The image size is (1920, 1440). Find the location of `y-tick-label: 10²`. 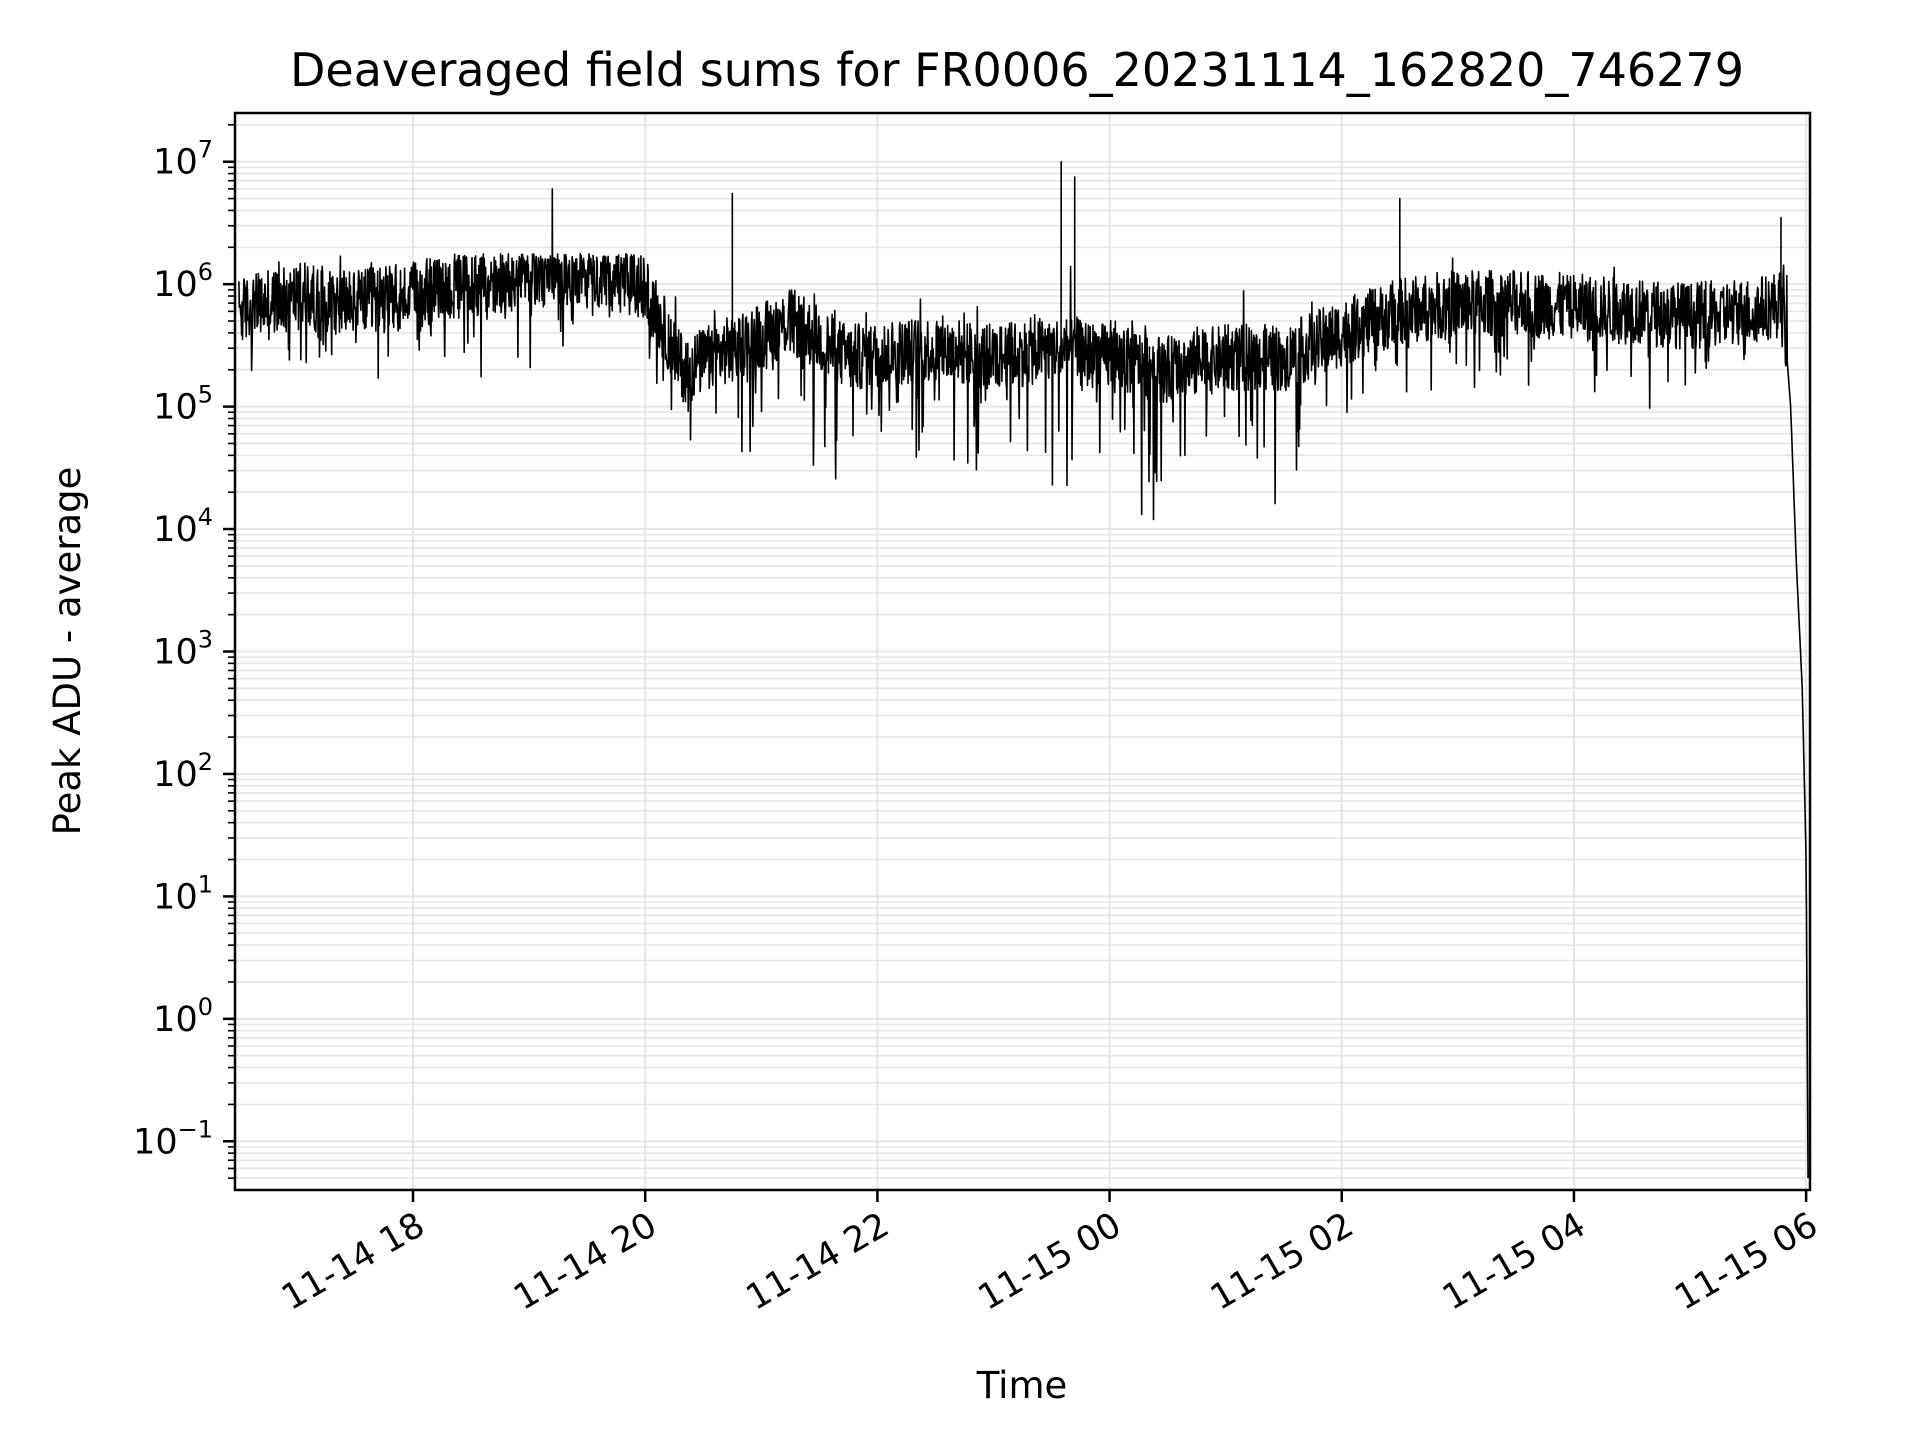

y-tick-label: 10² is located at coordinates (183, 771).